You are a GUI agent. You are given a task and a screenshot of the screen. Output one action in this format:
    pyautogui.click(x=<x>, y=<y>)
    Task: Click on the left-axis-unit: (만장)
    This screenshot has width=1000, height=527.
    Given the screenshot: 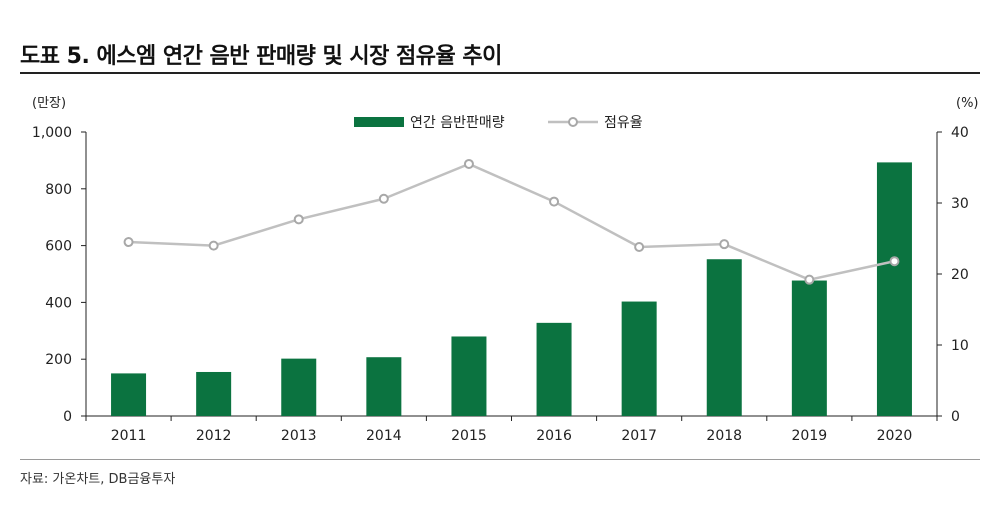 What is the action you would take?
    pyautogui.click(x=49, y=103)
    